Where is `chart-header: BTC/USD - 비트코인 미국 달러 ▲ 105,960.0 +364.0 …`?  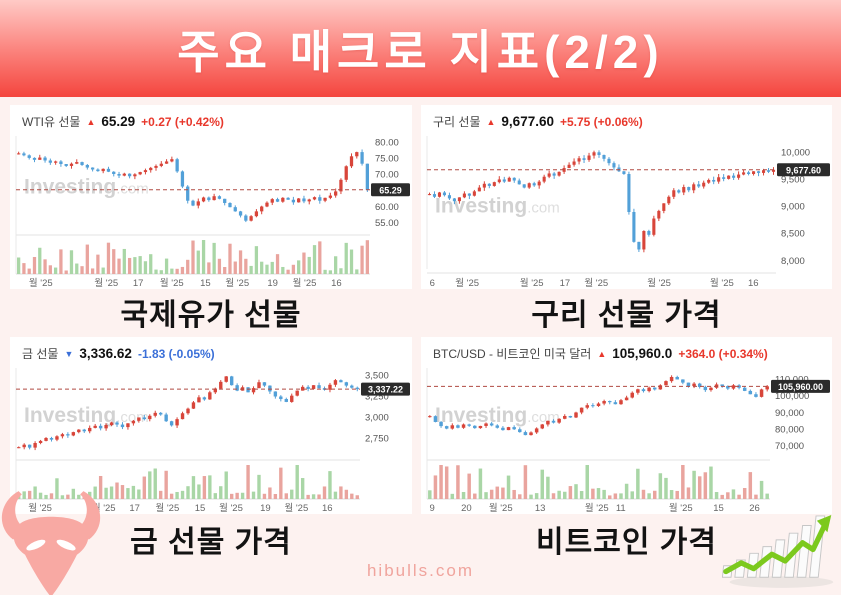 chart-header: BTC/USD - 비트코인 미국 달러 ▲ 105,960.0 +364.0 … is located at coordinates (626, 350).